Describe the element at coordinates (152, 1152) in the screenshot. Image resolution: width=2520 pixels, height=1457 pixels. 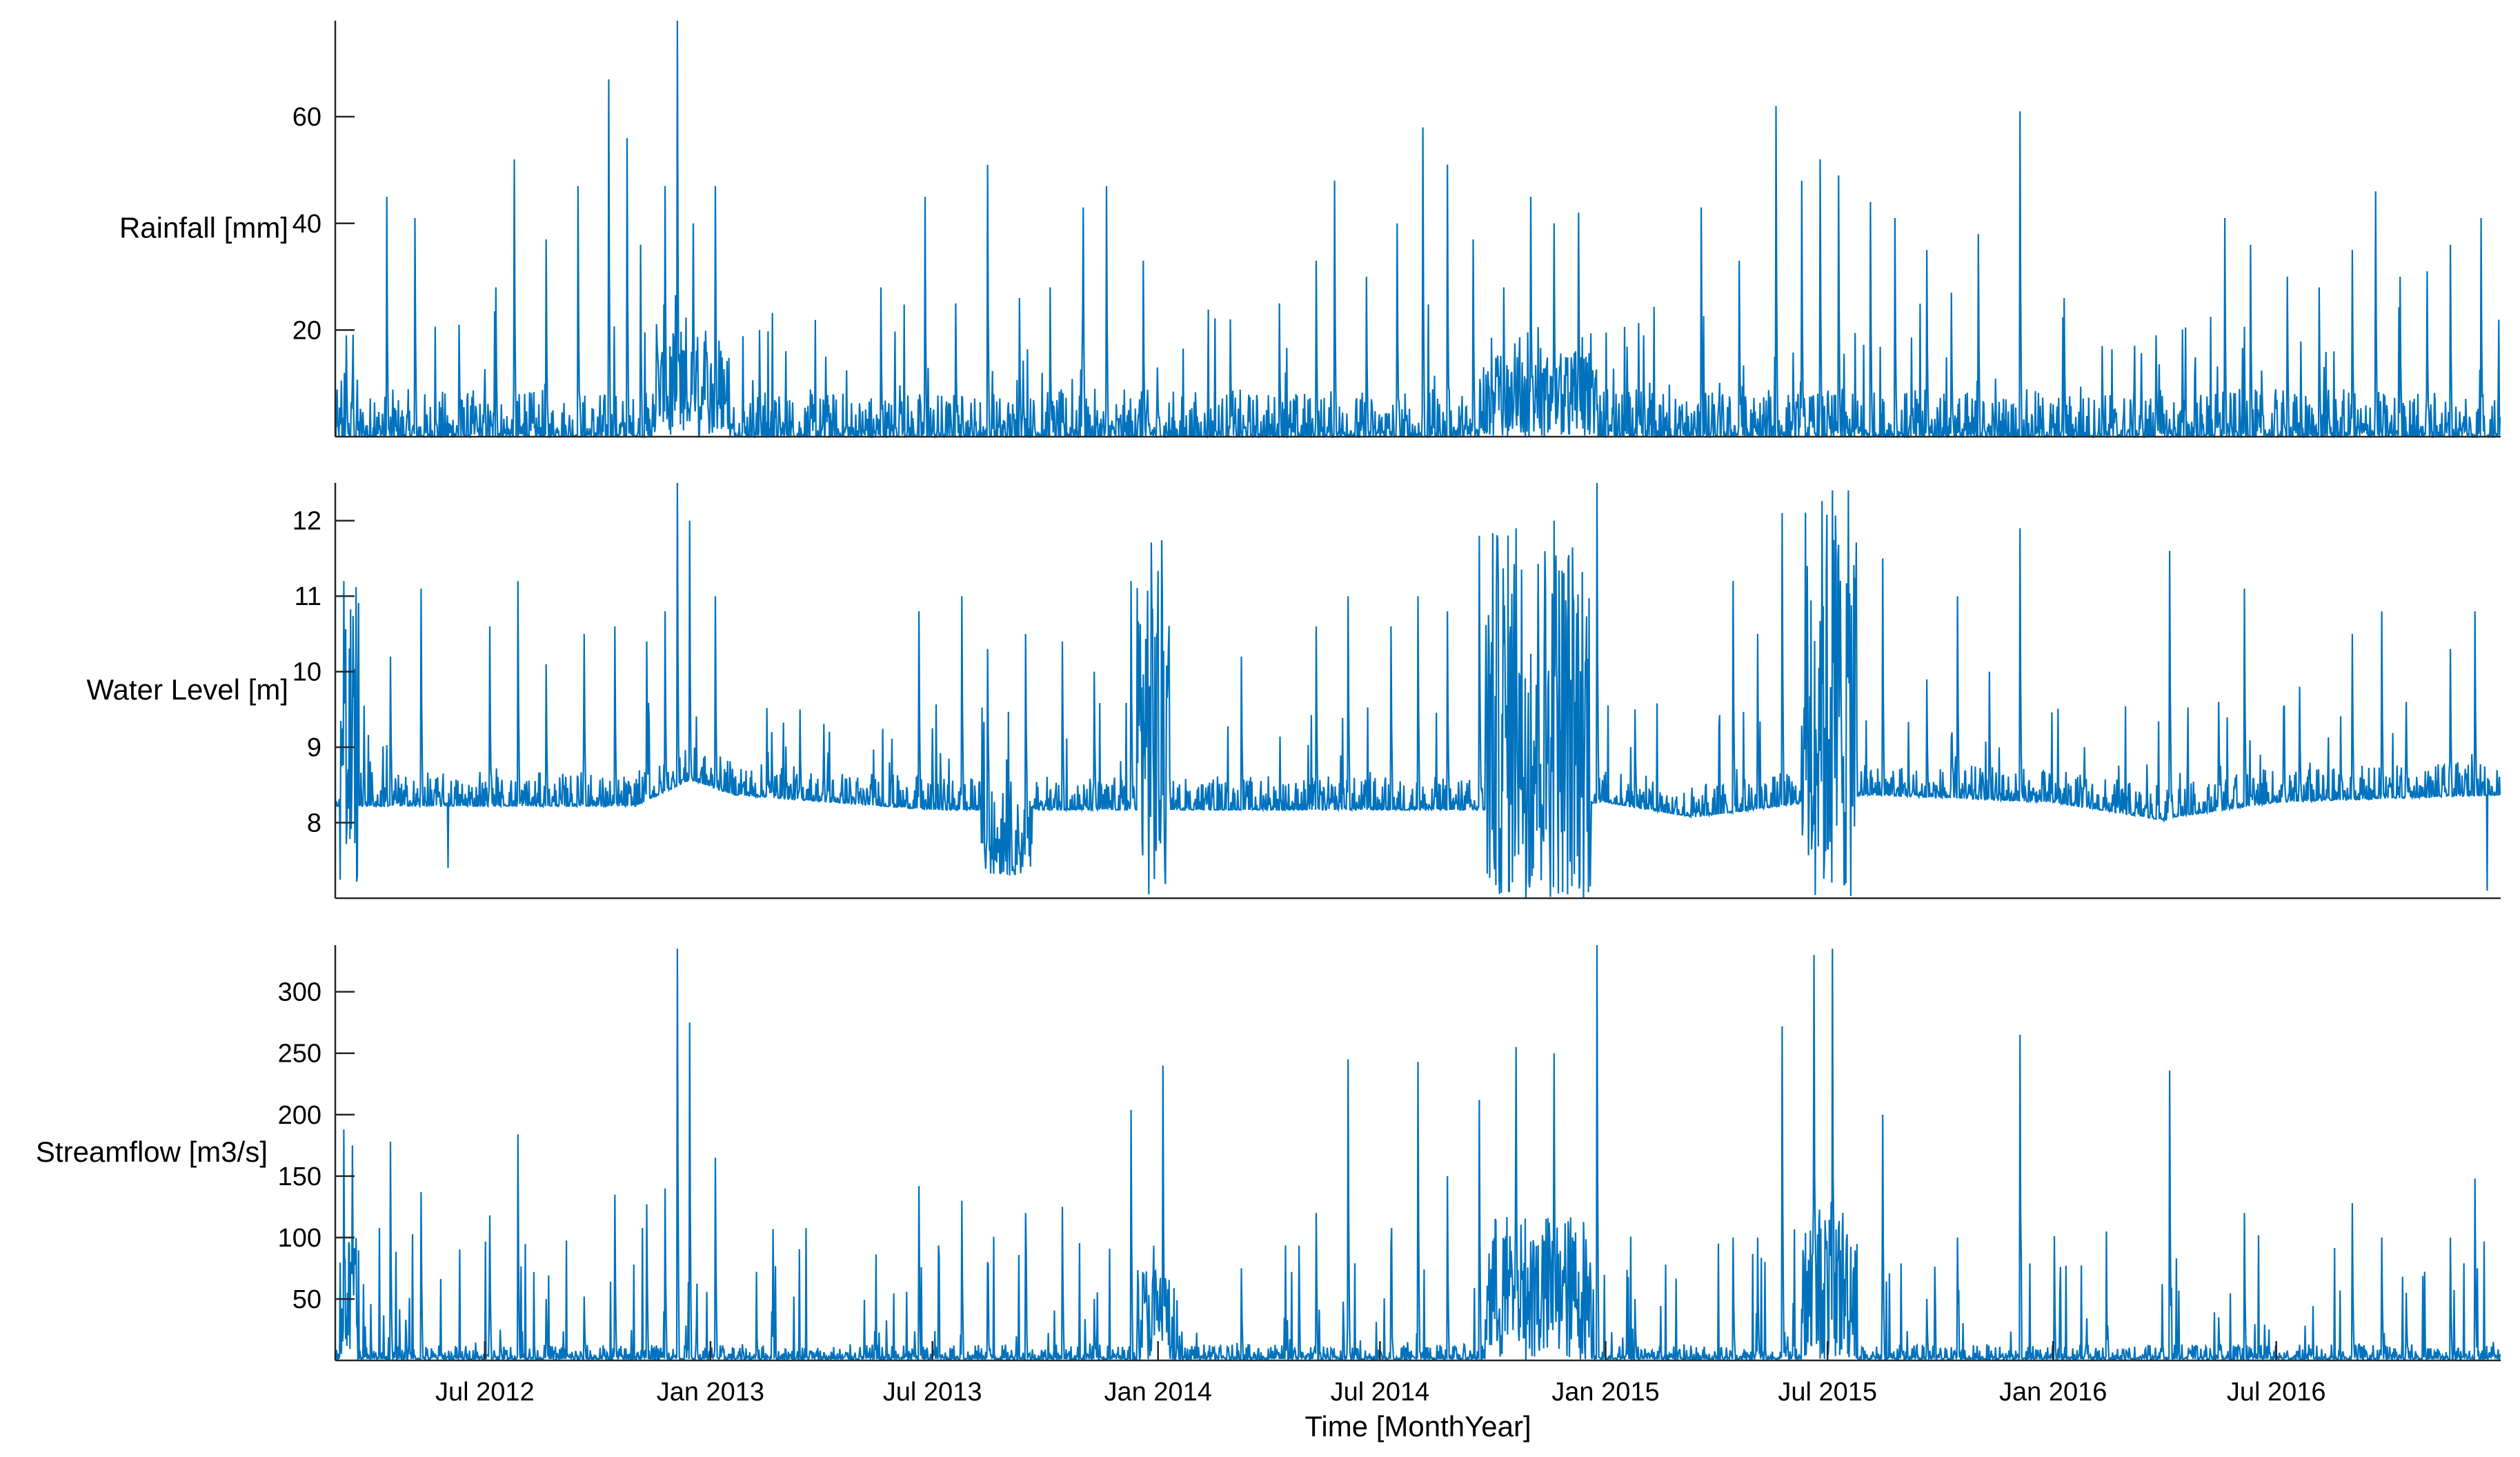
I see `y-axis-label: Streamflow [m3/s]` at that location.